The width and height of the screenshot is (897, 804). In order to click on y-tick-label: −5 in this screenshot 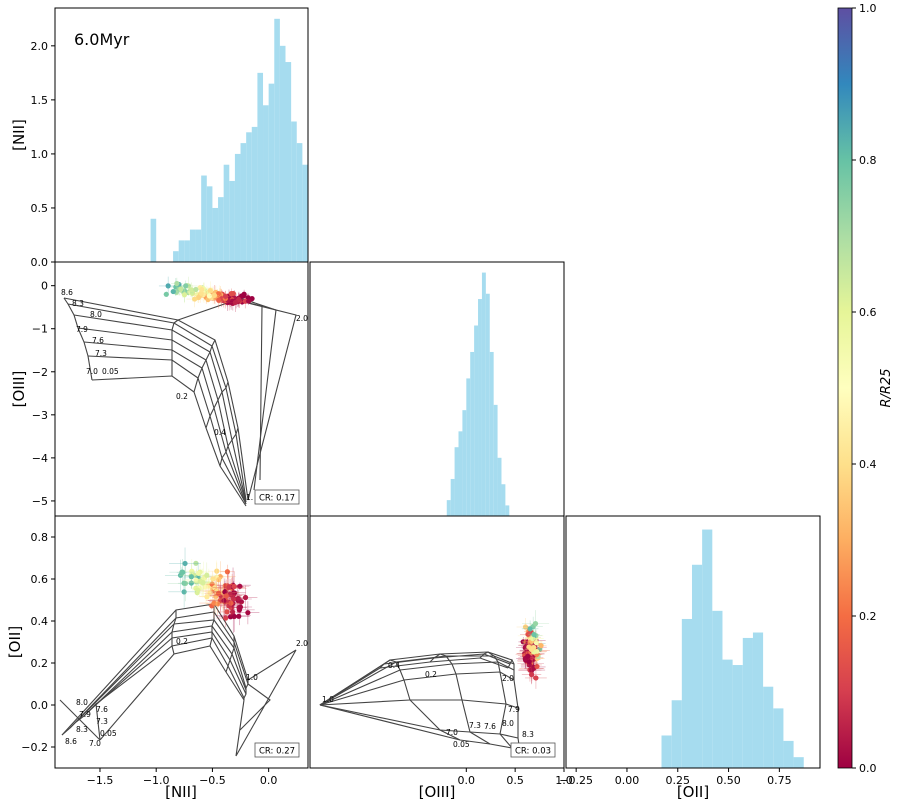, I will do `click(40, 501)`.